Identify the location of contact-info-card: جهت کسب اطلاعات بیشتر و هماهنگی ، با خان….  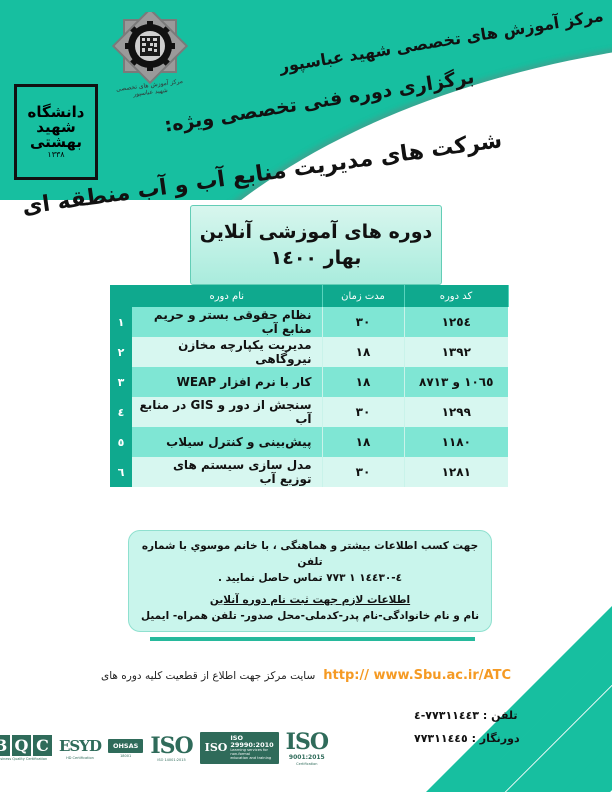
(310, 581).